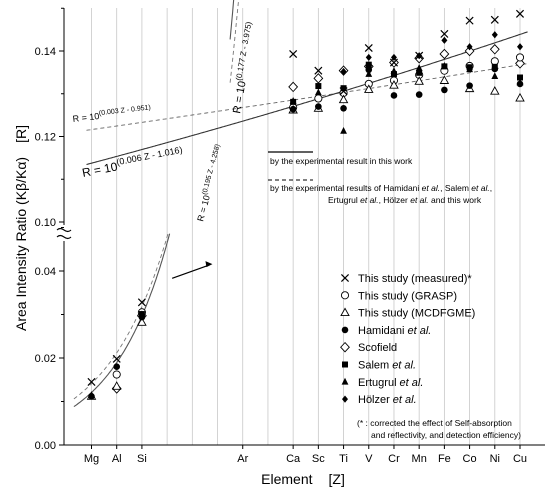  Describe the element at coordinates (121, 316) in the screenshot. I see `fit-curve-lower` at that location.